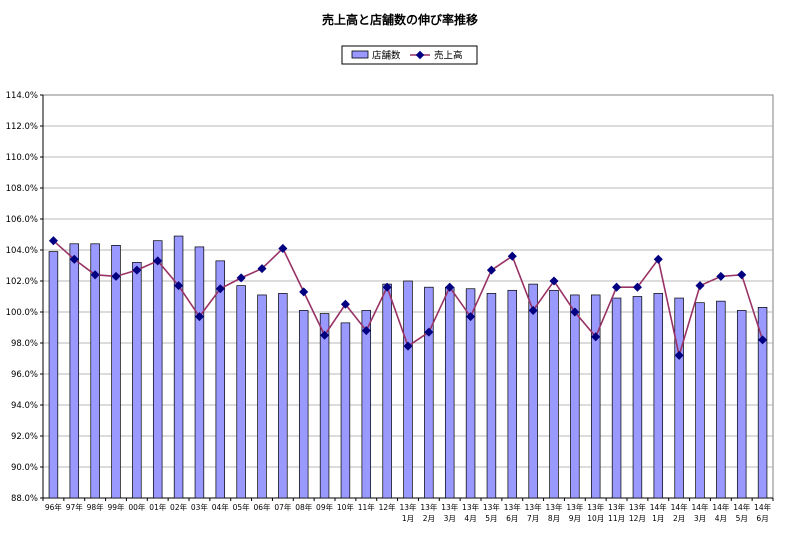 The image size is (800, 533). I want to click on x-tick-label: 7月, so click(533, 518).